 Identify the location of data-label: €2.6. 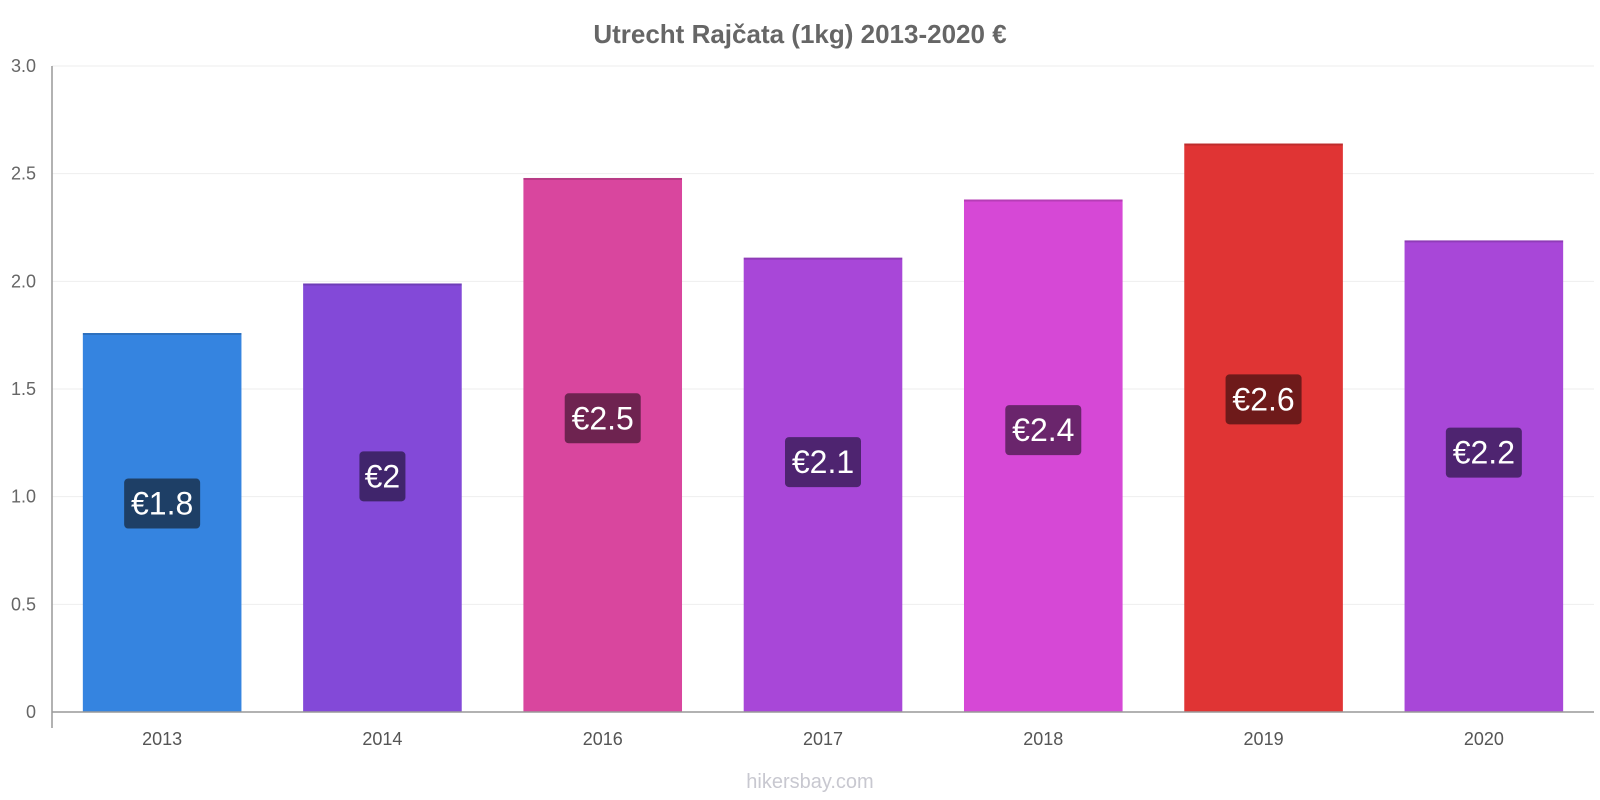
(1263, 399).